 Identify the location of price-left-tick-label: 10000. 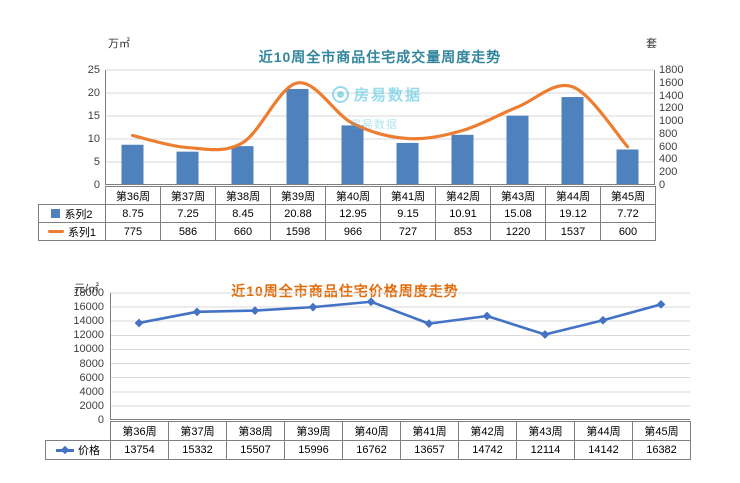
(88, 349).